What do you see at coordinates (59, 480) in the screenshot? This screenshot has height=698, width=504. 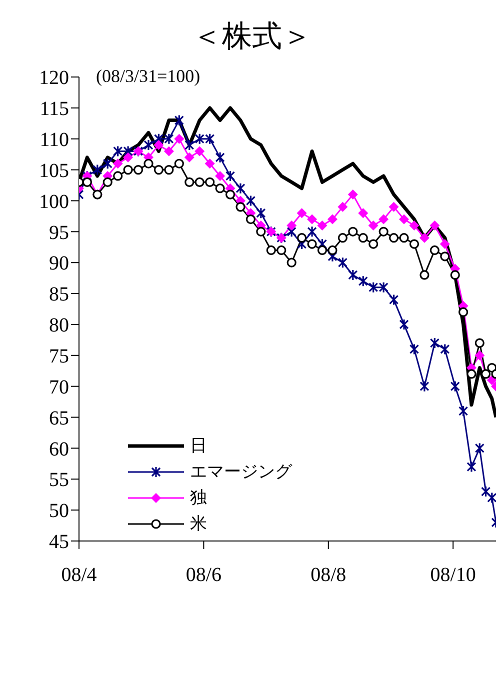 I see `y-tick-label: 55` at bounding box center [59, 480].